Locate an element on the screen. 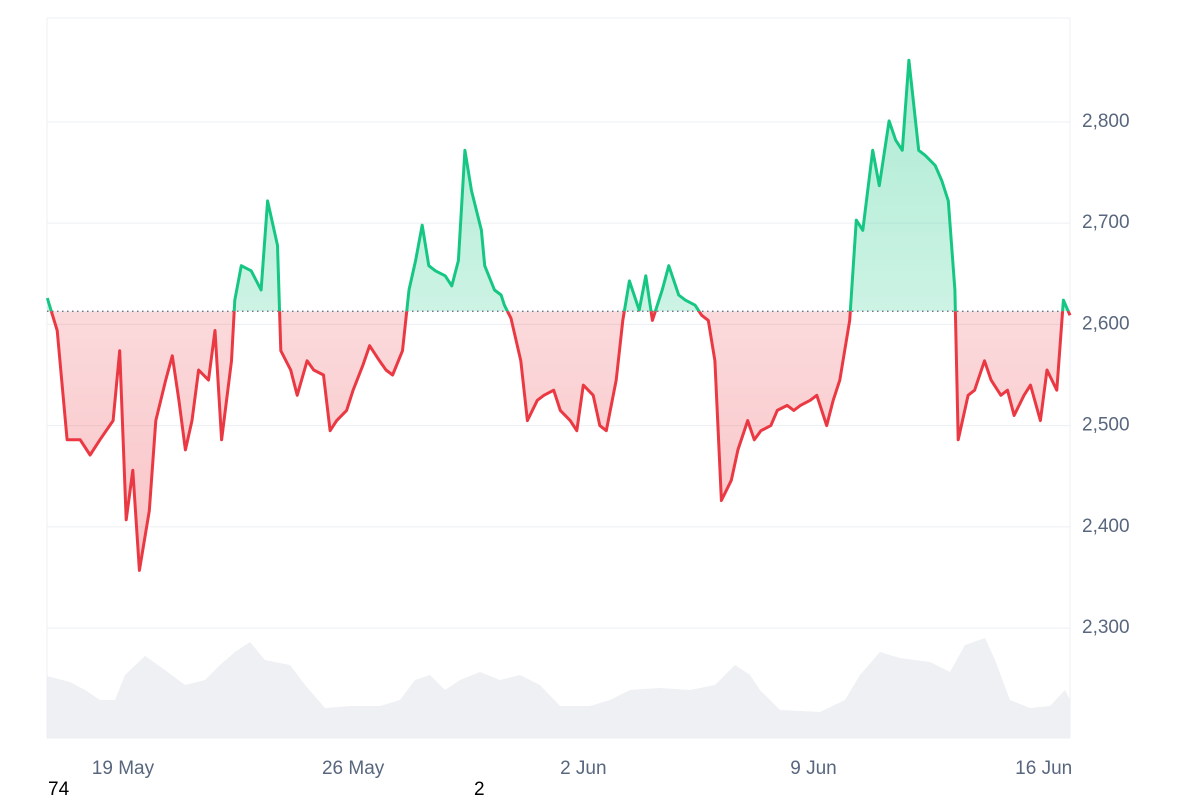 The width and height of the screenshot is (1200, 800). x-tick-label: 26 May is located at coordinates (353, 768).